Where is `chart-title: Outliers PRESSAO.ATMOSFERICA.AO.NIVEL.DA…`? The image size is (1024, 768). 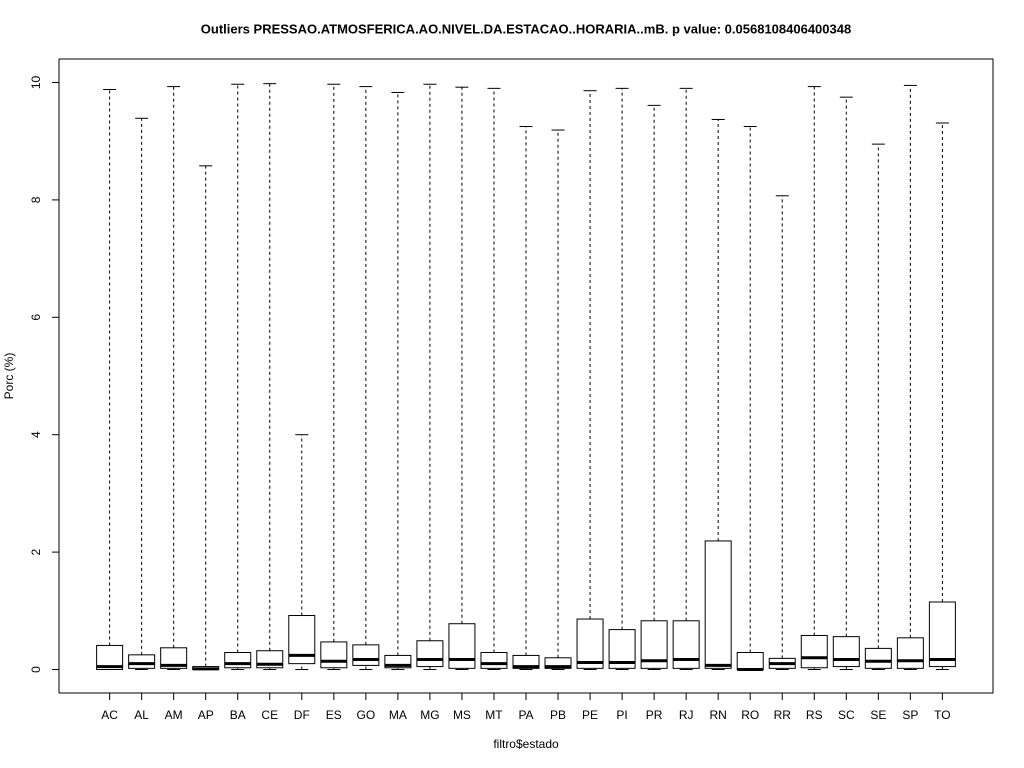 chart-title: Outliers PRESSAO.ATMOSFERICA.AO.NIVEL.DA… is located at coordinates (526, 28).